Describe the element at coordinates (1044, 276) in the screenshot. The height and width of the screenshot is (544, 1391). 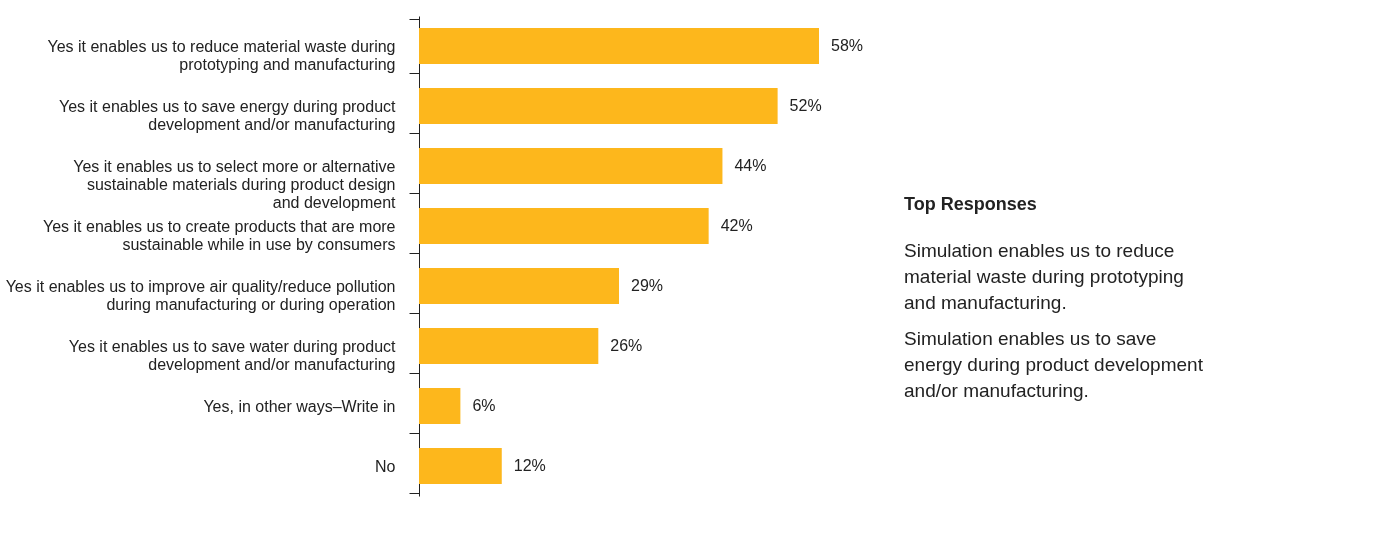
I see `text: Simulation enables us to reduce material waste during prototyping and manufacturing.` at that location.